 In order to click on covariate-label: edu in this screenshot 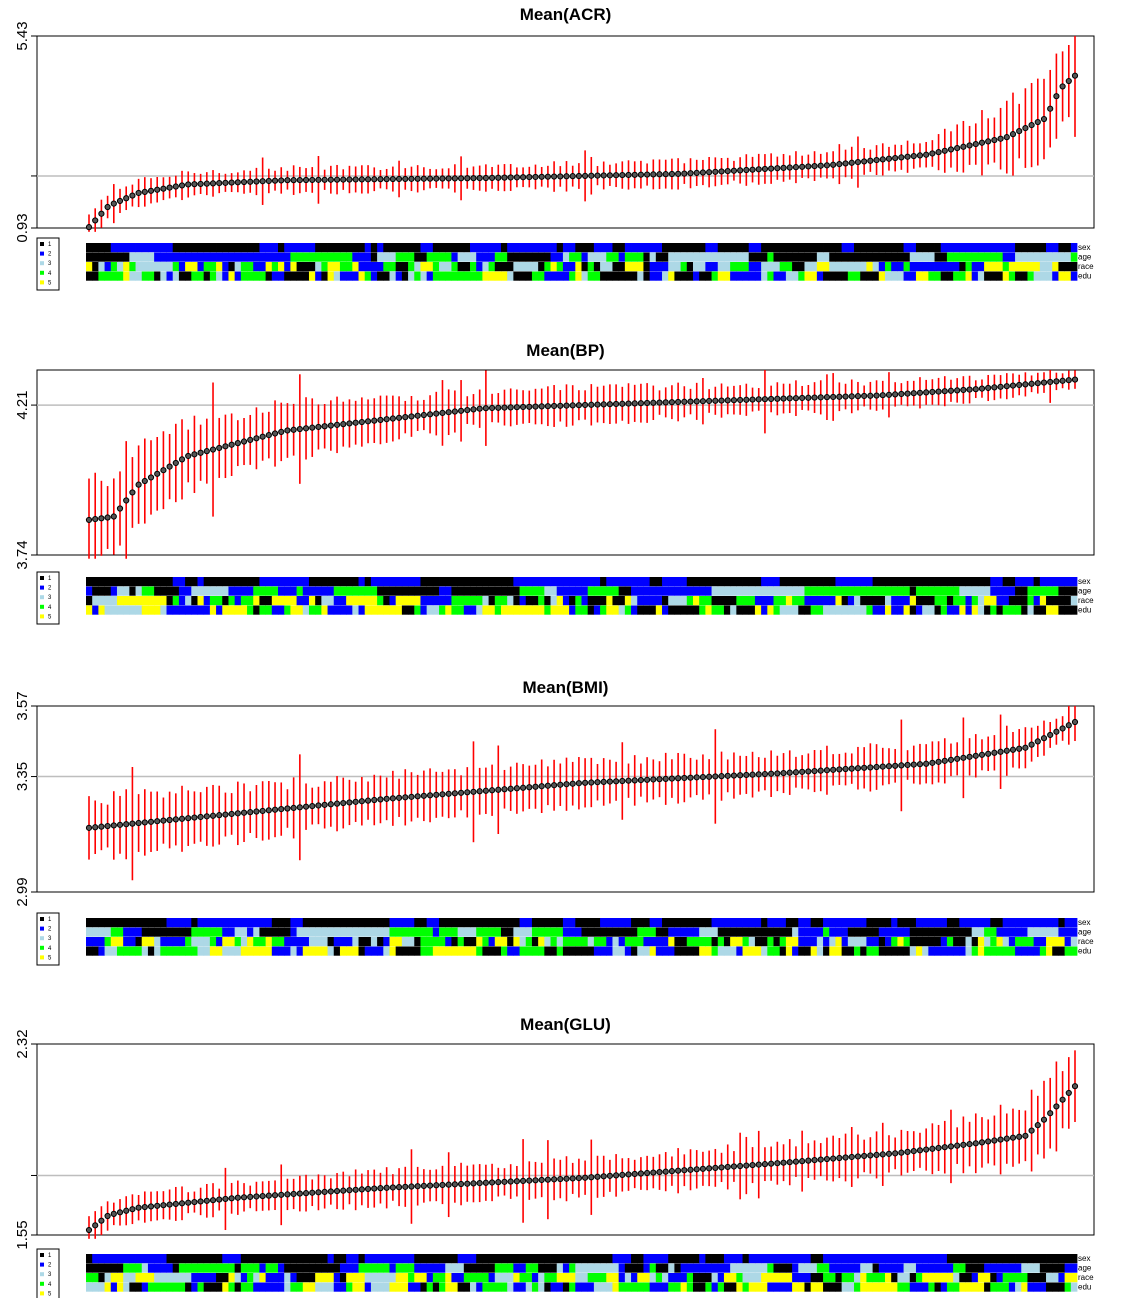, I will do `click(1084, 610)`.